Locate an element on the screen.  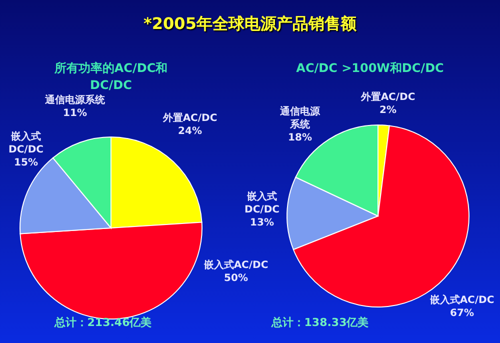
chart-subtitle: 所有功率的AC/DC和DC/DC is located at coordinates (111, 77).